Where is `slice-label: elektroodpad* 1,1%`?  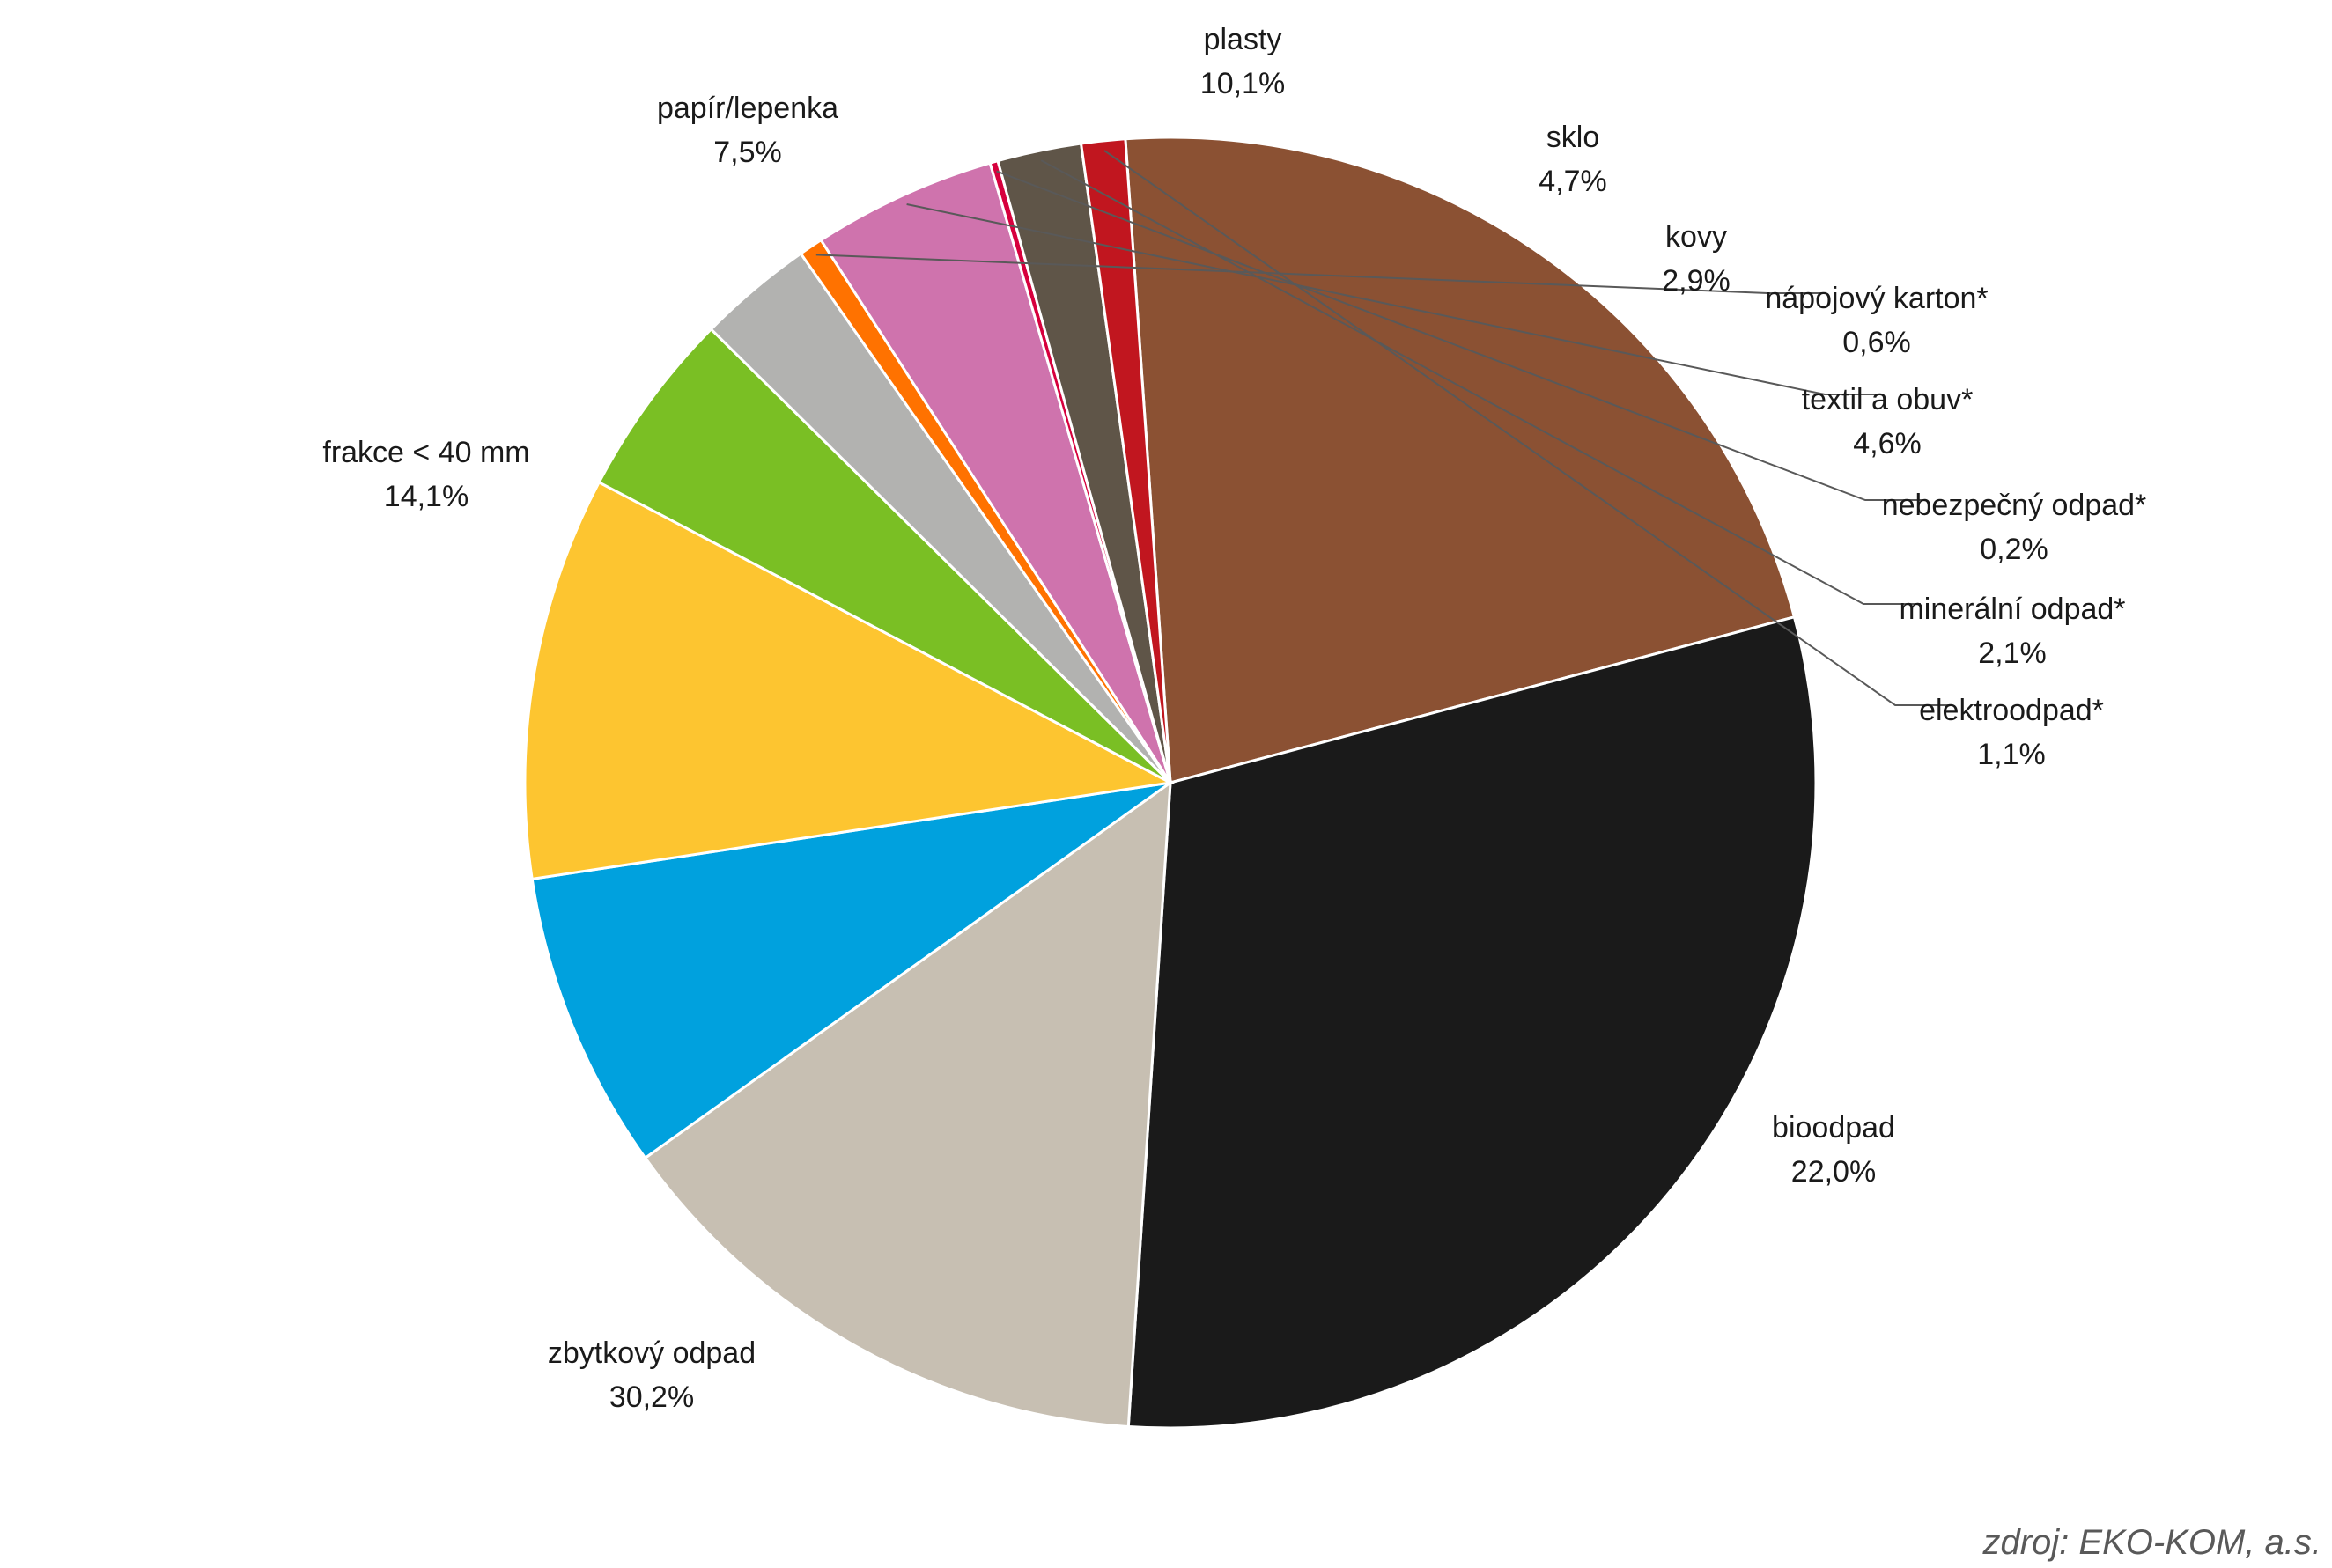
slice-label: elektroodpad* 1,1% is located at coordinates (2011, 732).